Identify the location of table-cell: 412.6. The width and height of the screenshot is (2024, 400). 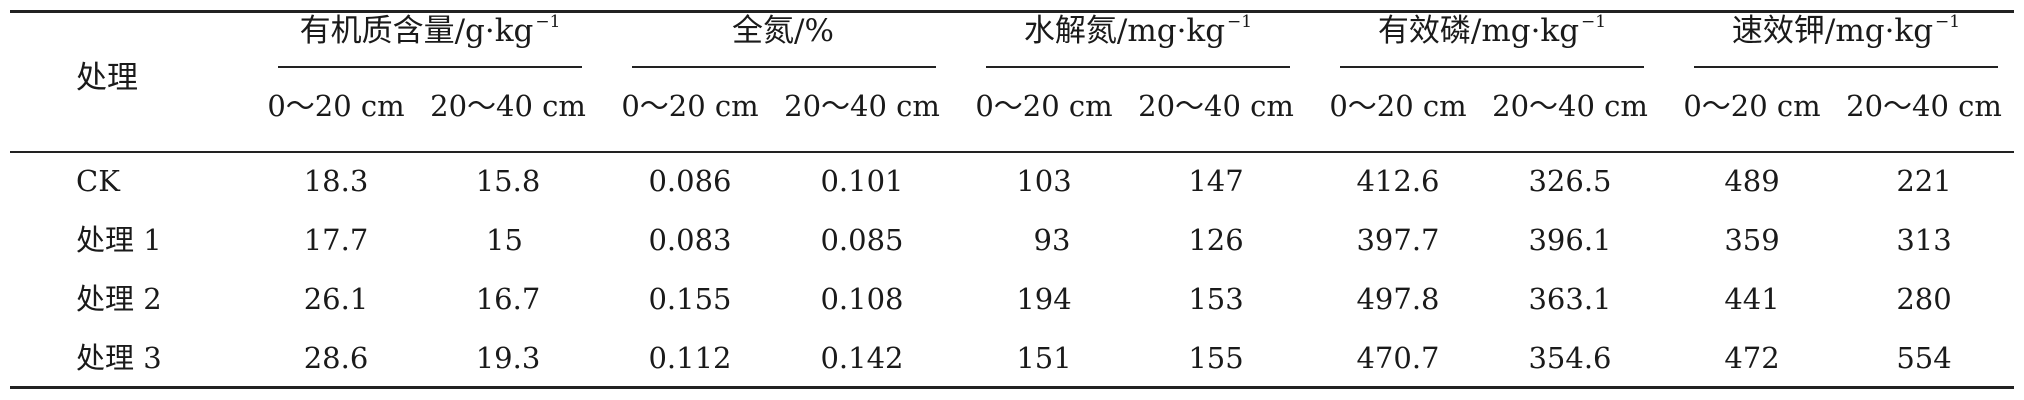
(1398, 181).